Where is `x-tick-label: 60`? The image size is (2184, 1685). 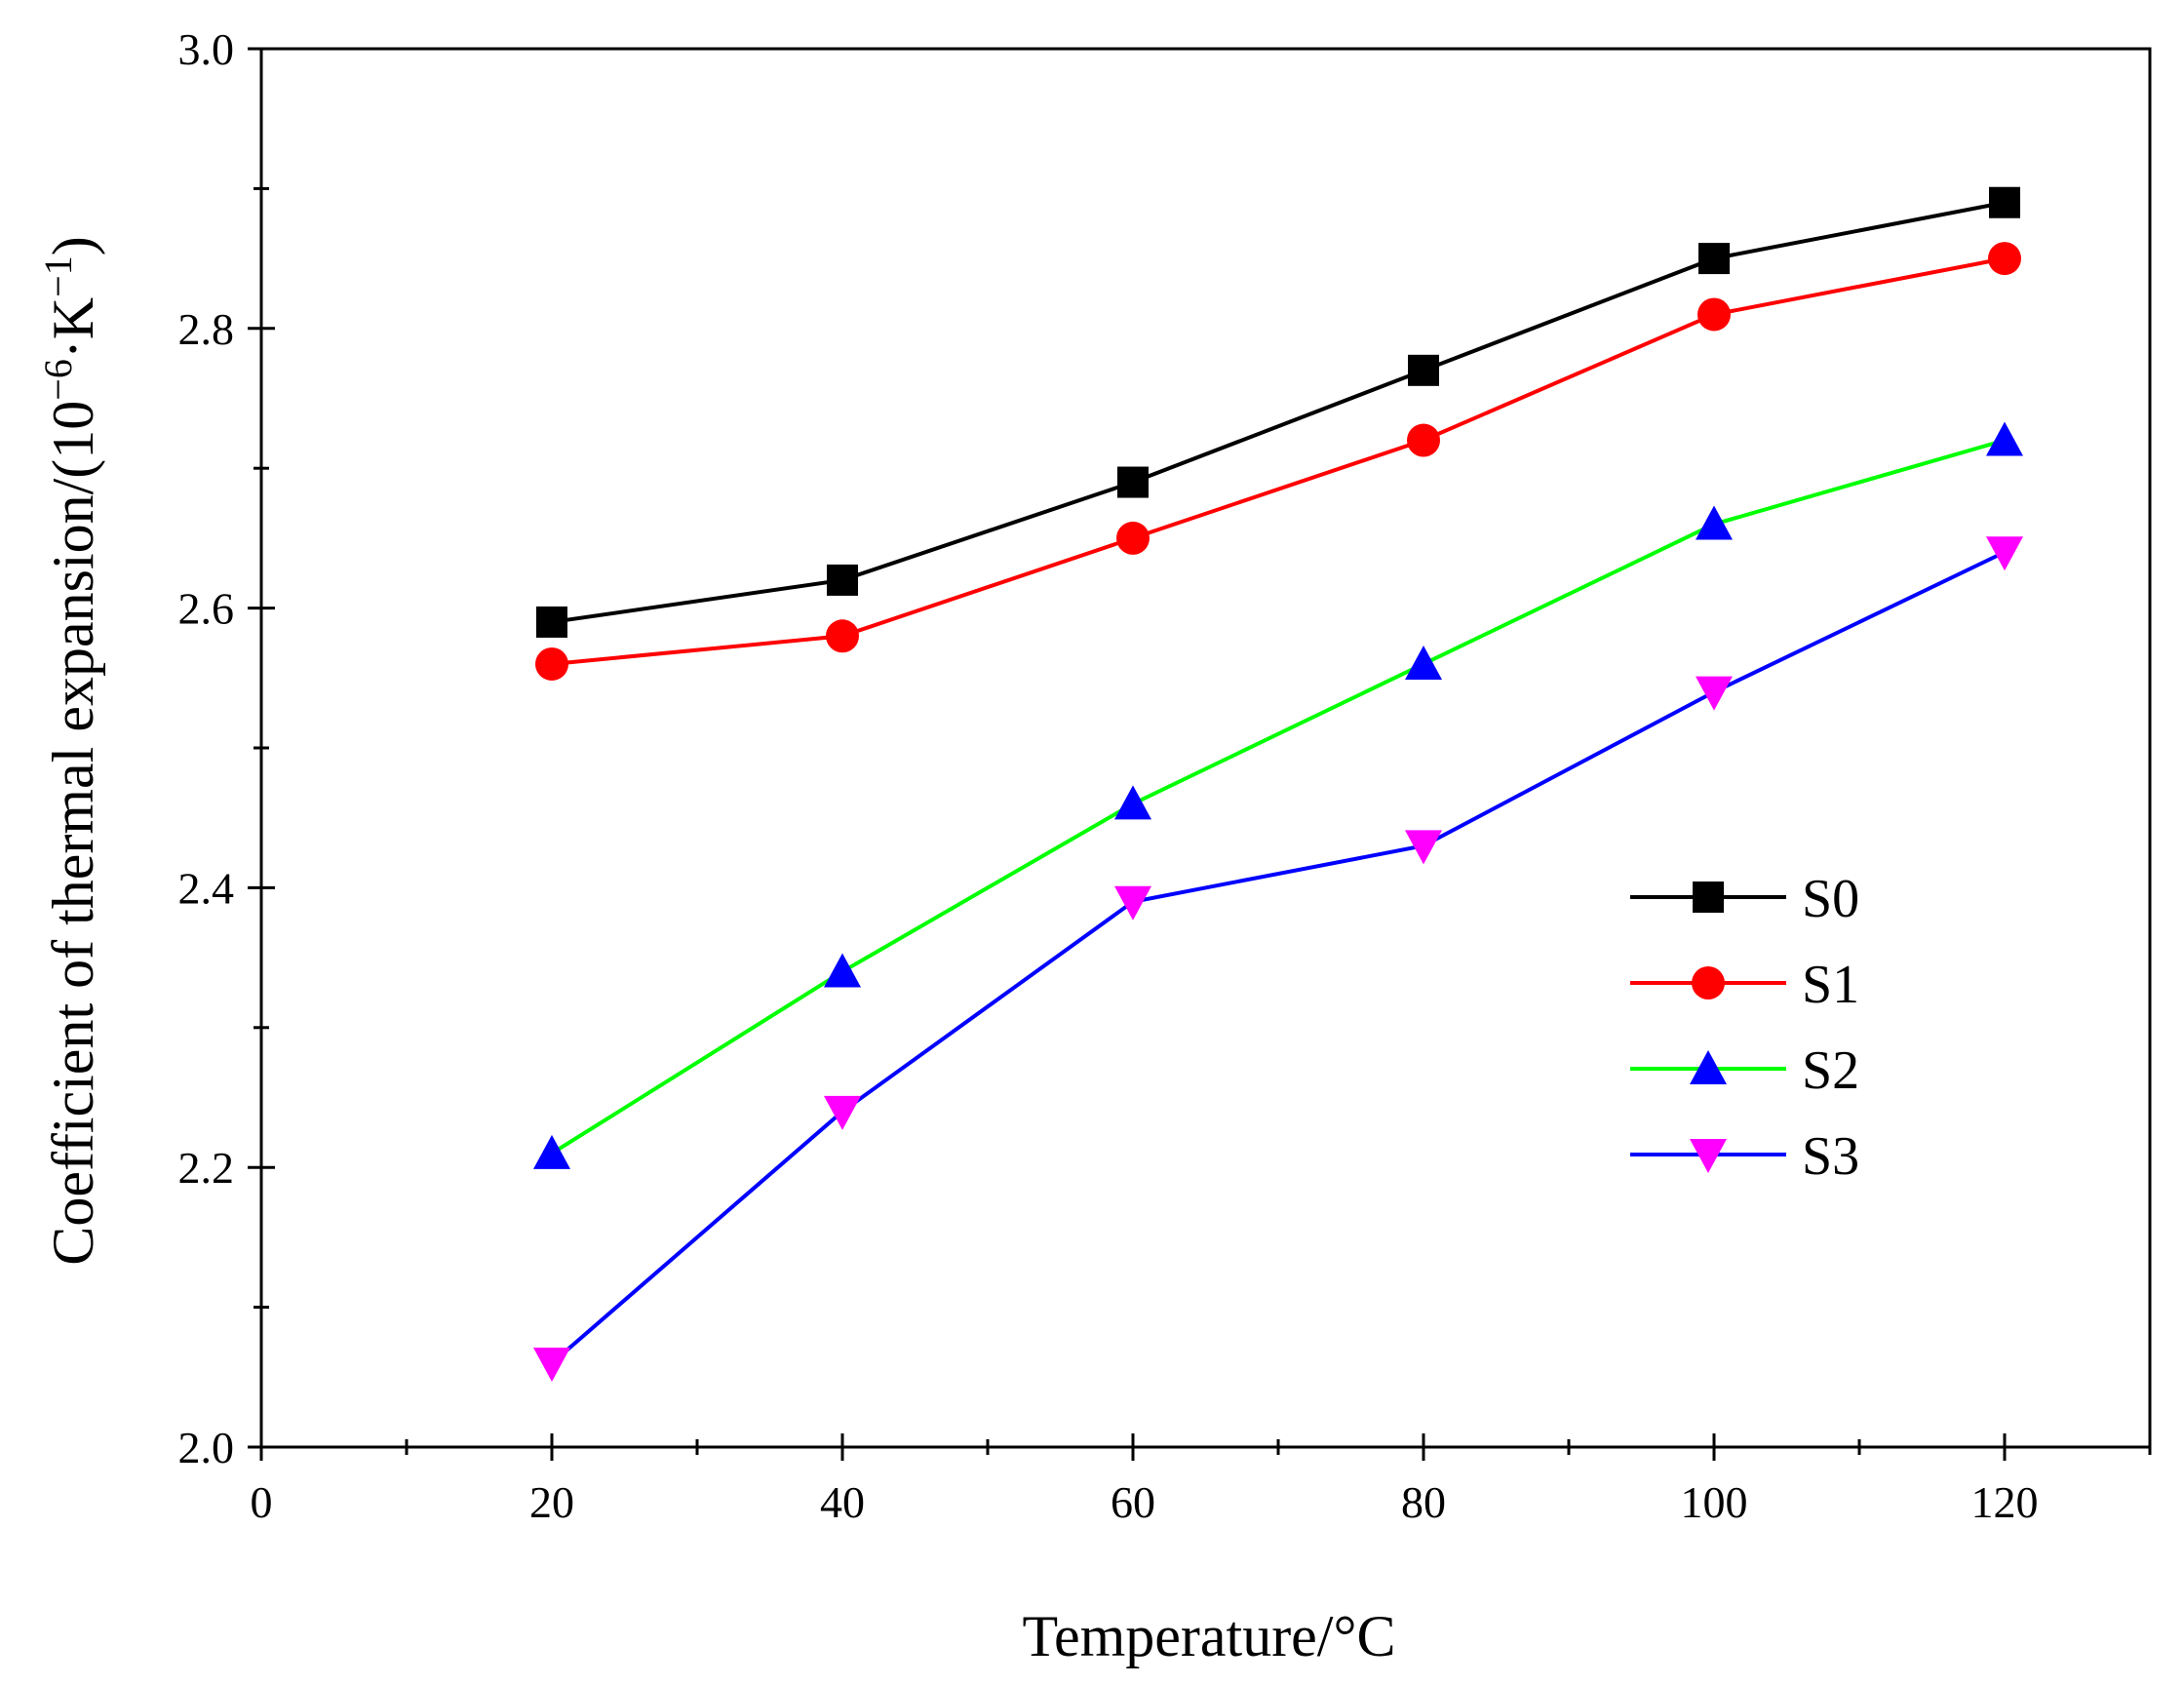 x-tick-label: 60 is located at coordinates (1133, 1502).